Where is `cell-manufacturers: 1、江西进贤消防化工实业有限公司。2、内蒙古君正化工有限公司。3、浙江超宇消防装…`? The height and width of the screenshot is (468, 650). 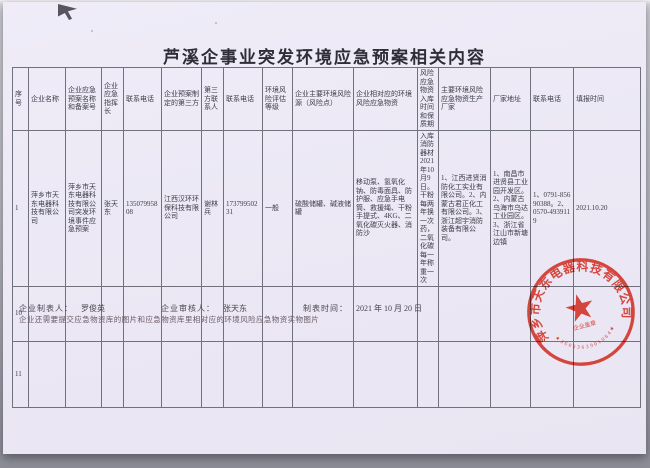 cell-manufacturers: 1、江西进贤消防化工实业有限公司。2、内蒙古君正化工有限公司。3、浙江超宇消防装… is located at coordinates (464, 208).